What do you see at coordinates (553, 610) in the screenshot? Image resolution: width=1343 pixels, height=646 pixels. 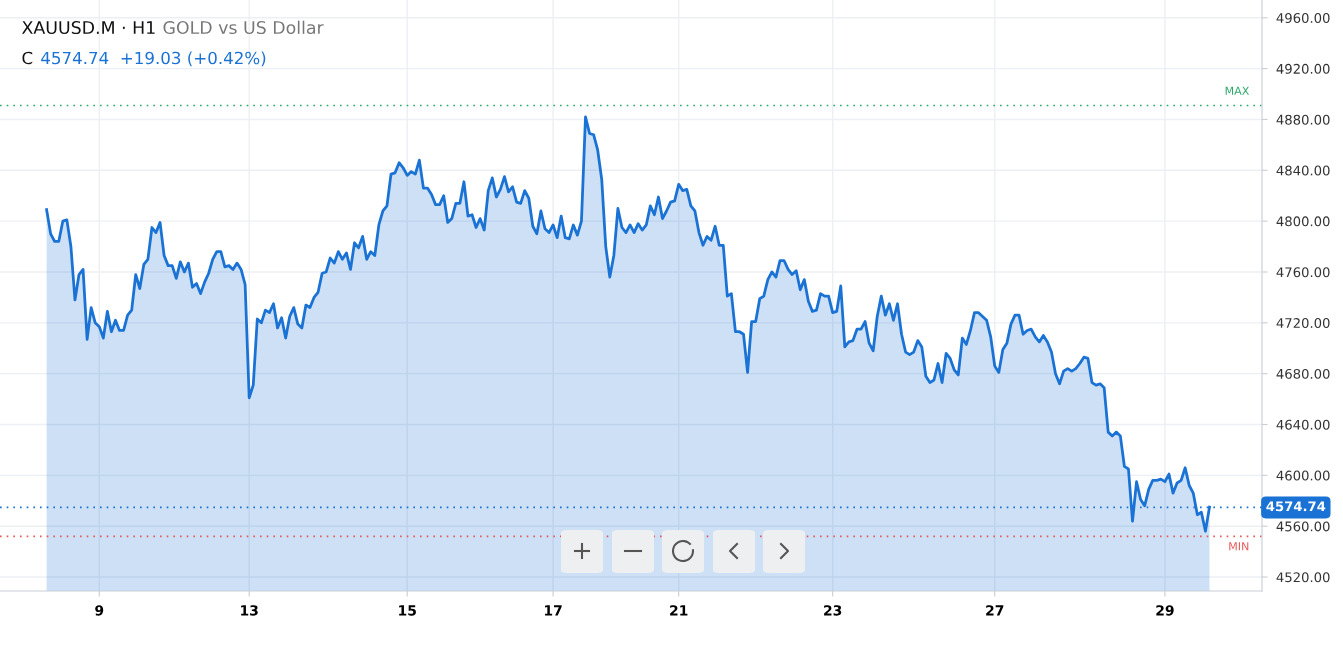 I see `x-tick-label: 17` at bounding box center [553, 610].